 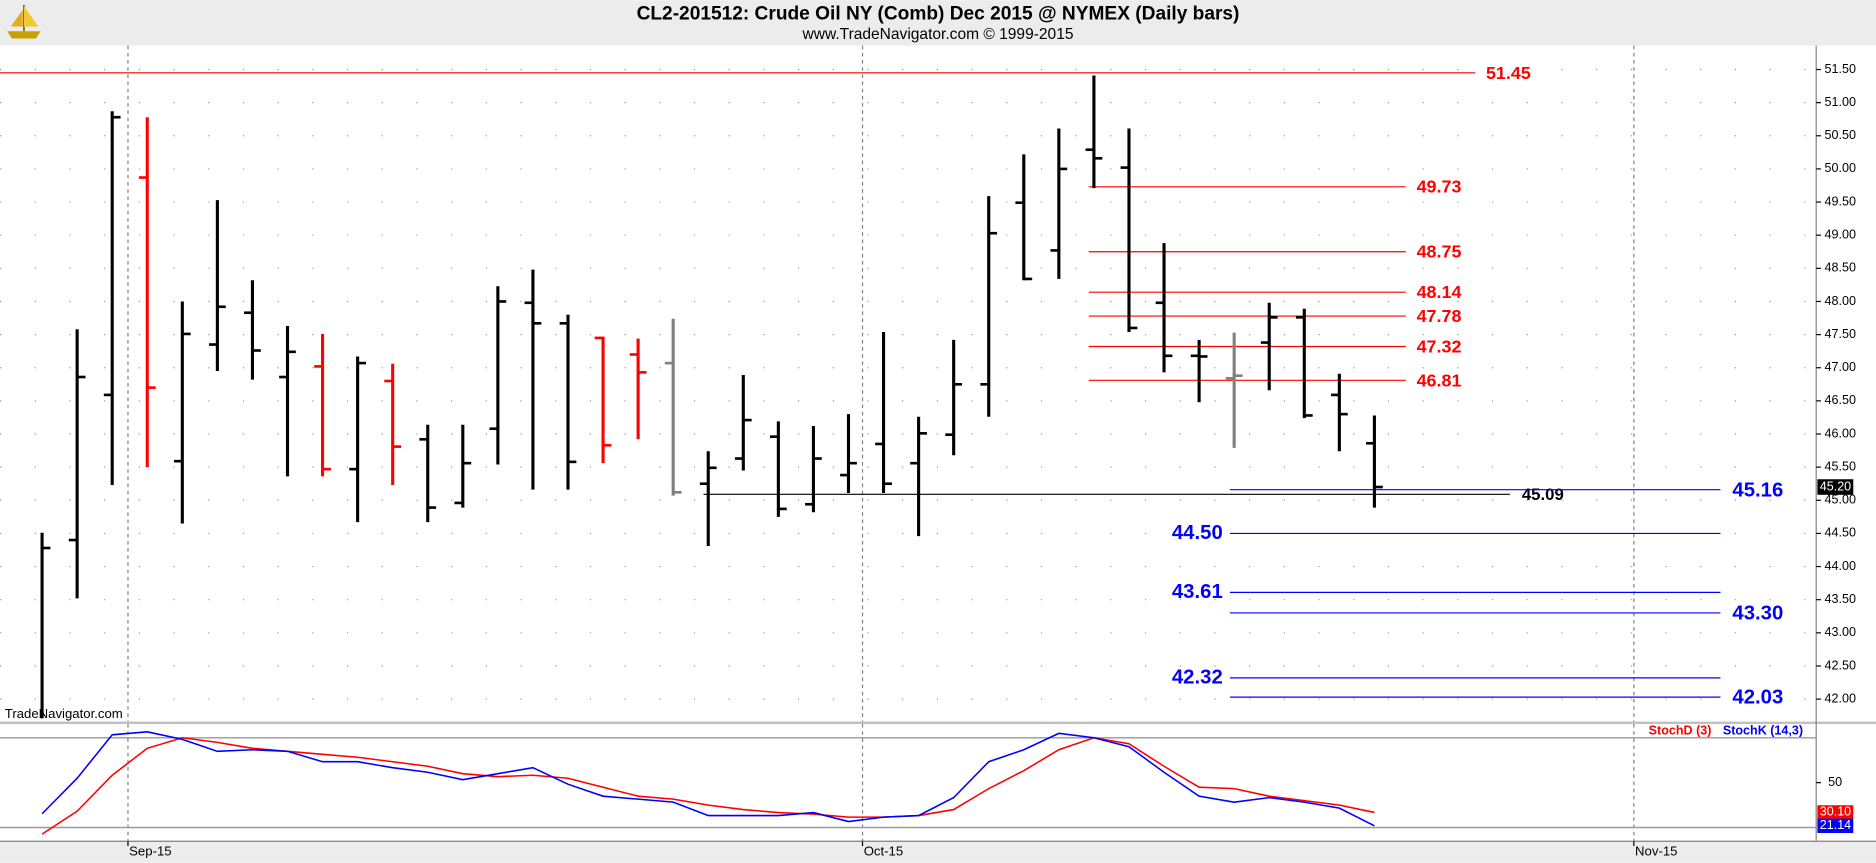 What do you see at coordinates (1439, 292) in the screenshot?
I see `level-label: 48.14` at bounding box center [1439, 292].